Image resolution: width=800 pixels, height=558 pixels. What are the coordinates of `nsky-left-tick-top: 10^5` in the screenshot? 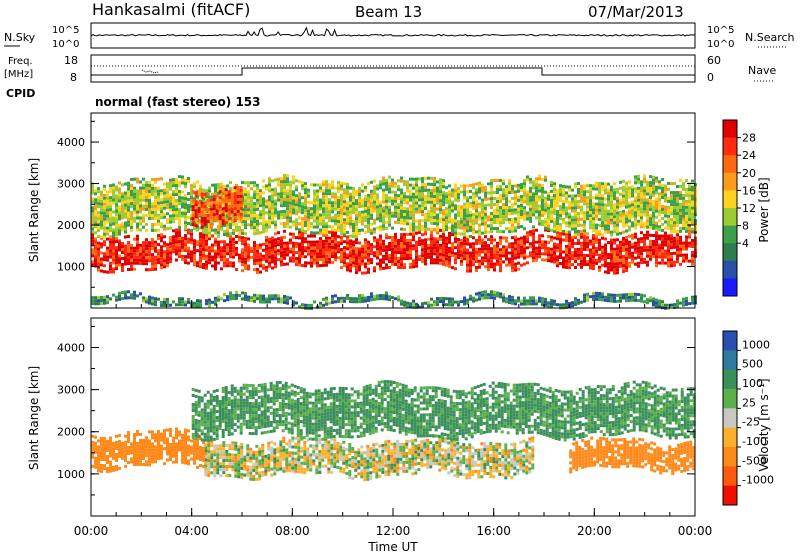 It's located at (65, 30).